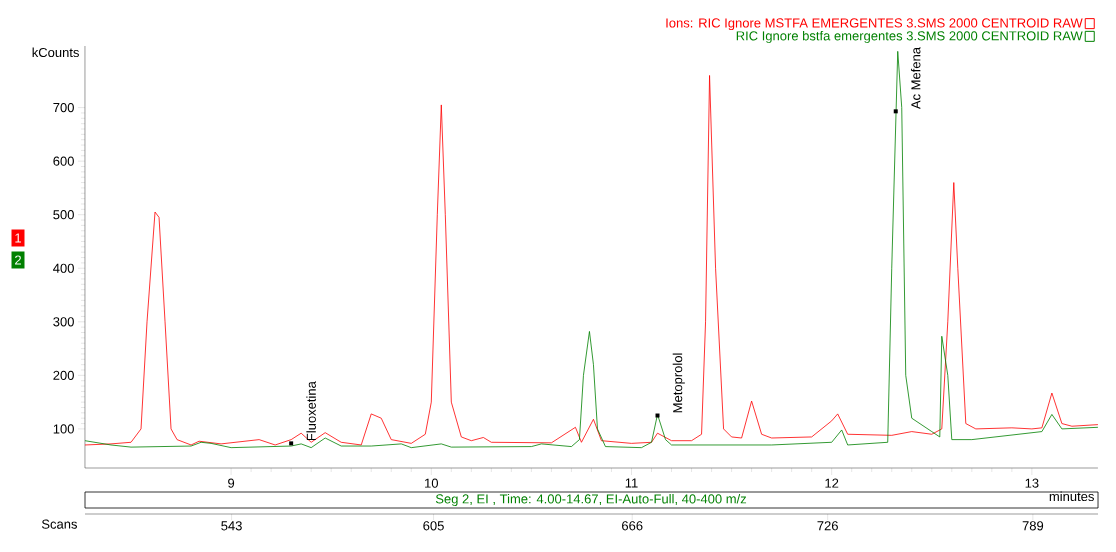  Describe the element at coordinates (231, 483) in the screenshot. I see `x-tick-label: 9` at that location.